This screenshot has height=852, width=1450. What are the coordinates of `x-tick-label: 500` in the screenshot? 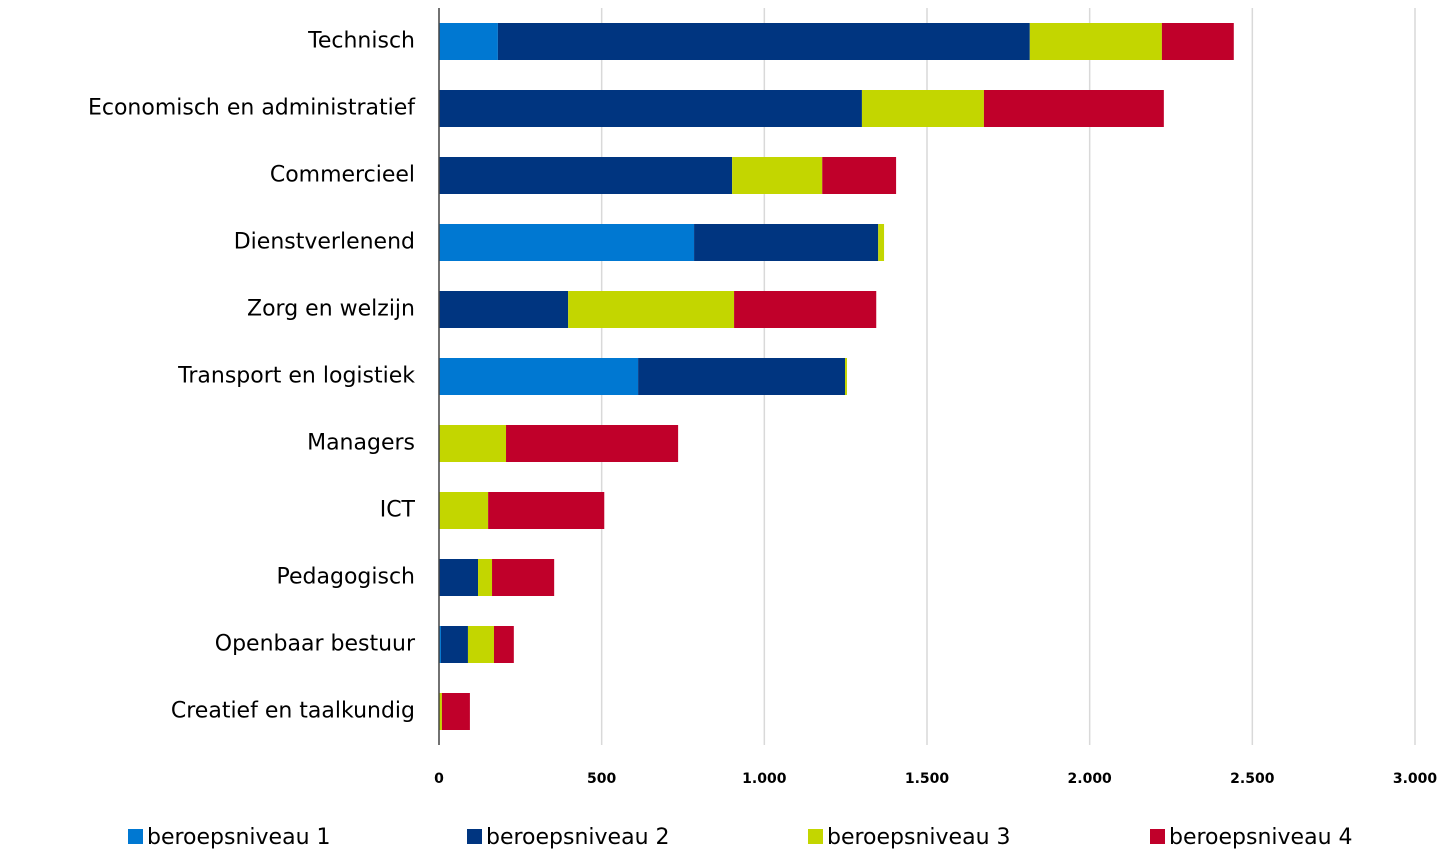 It's located at (601, 779).